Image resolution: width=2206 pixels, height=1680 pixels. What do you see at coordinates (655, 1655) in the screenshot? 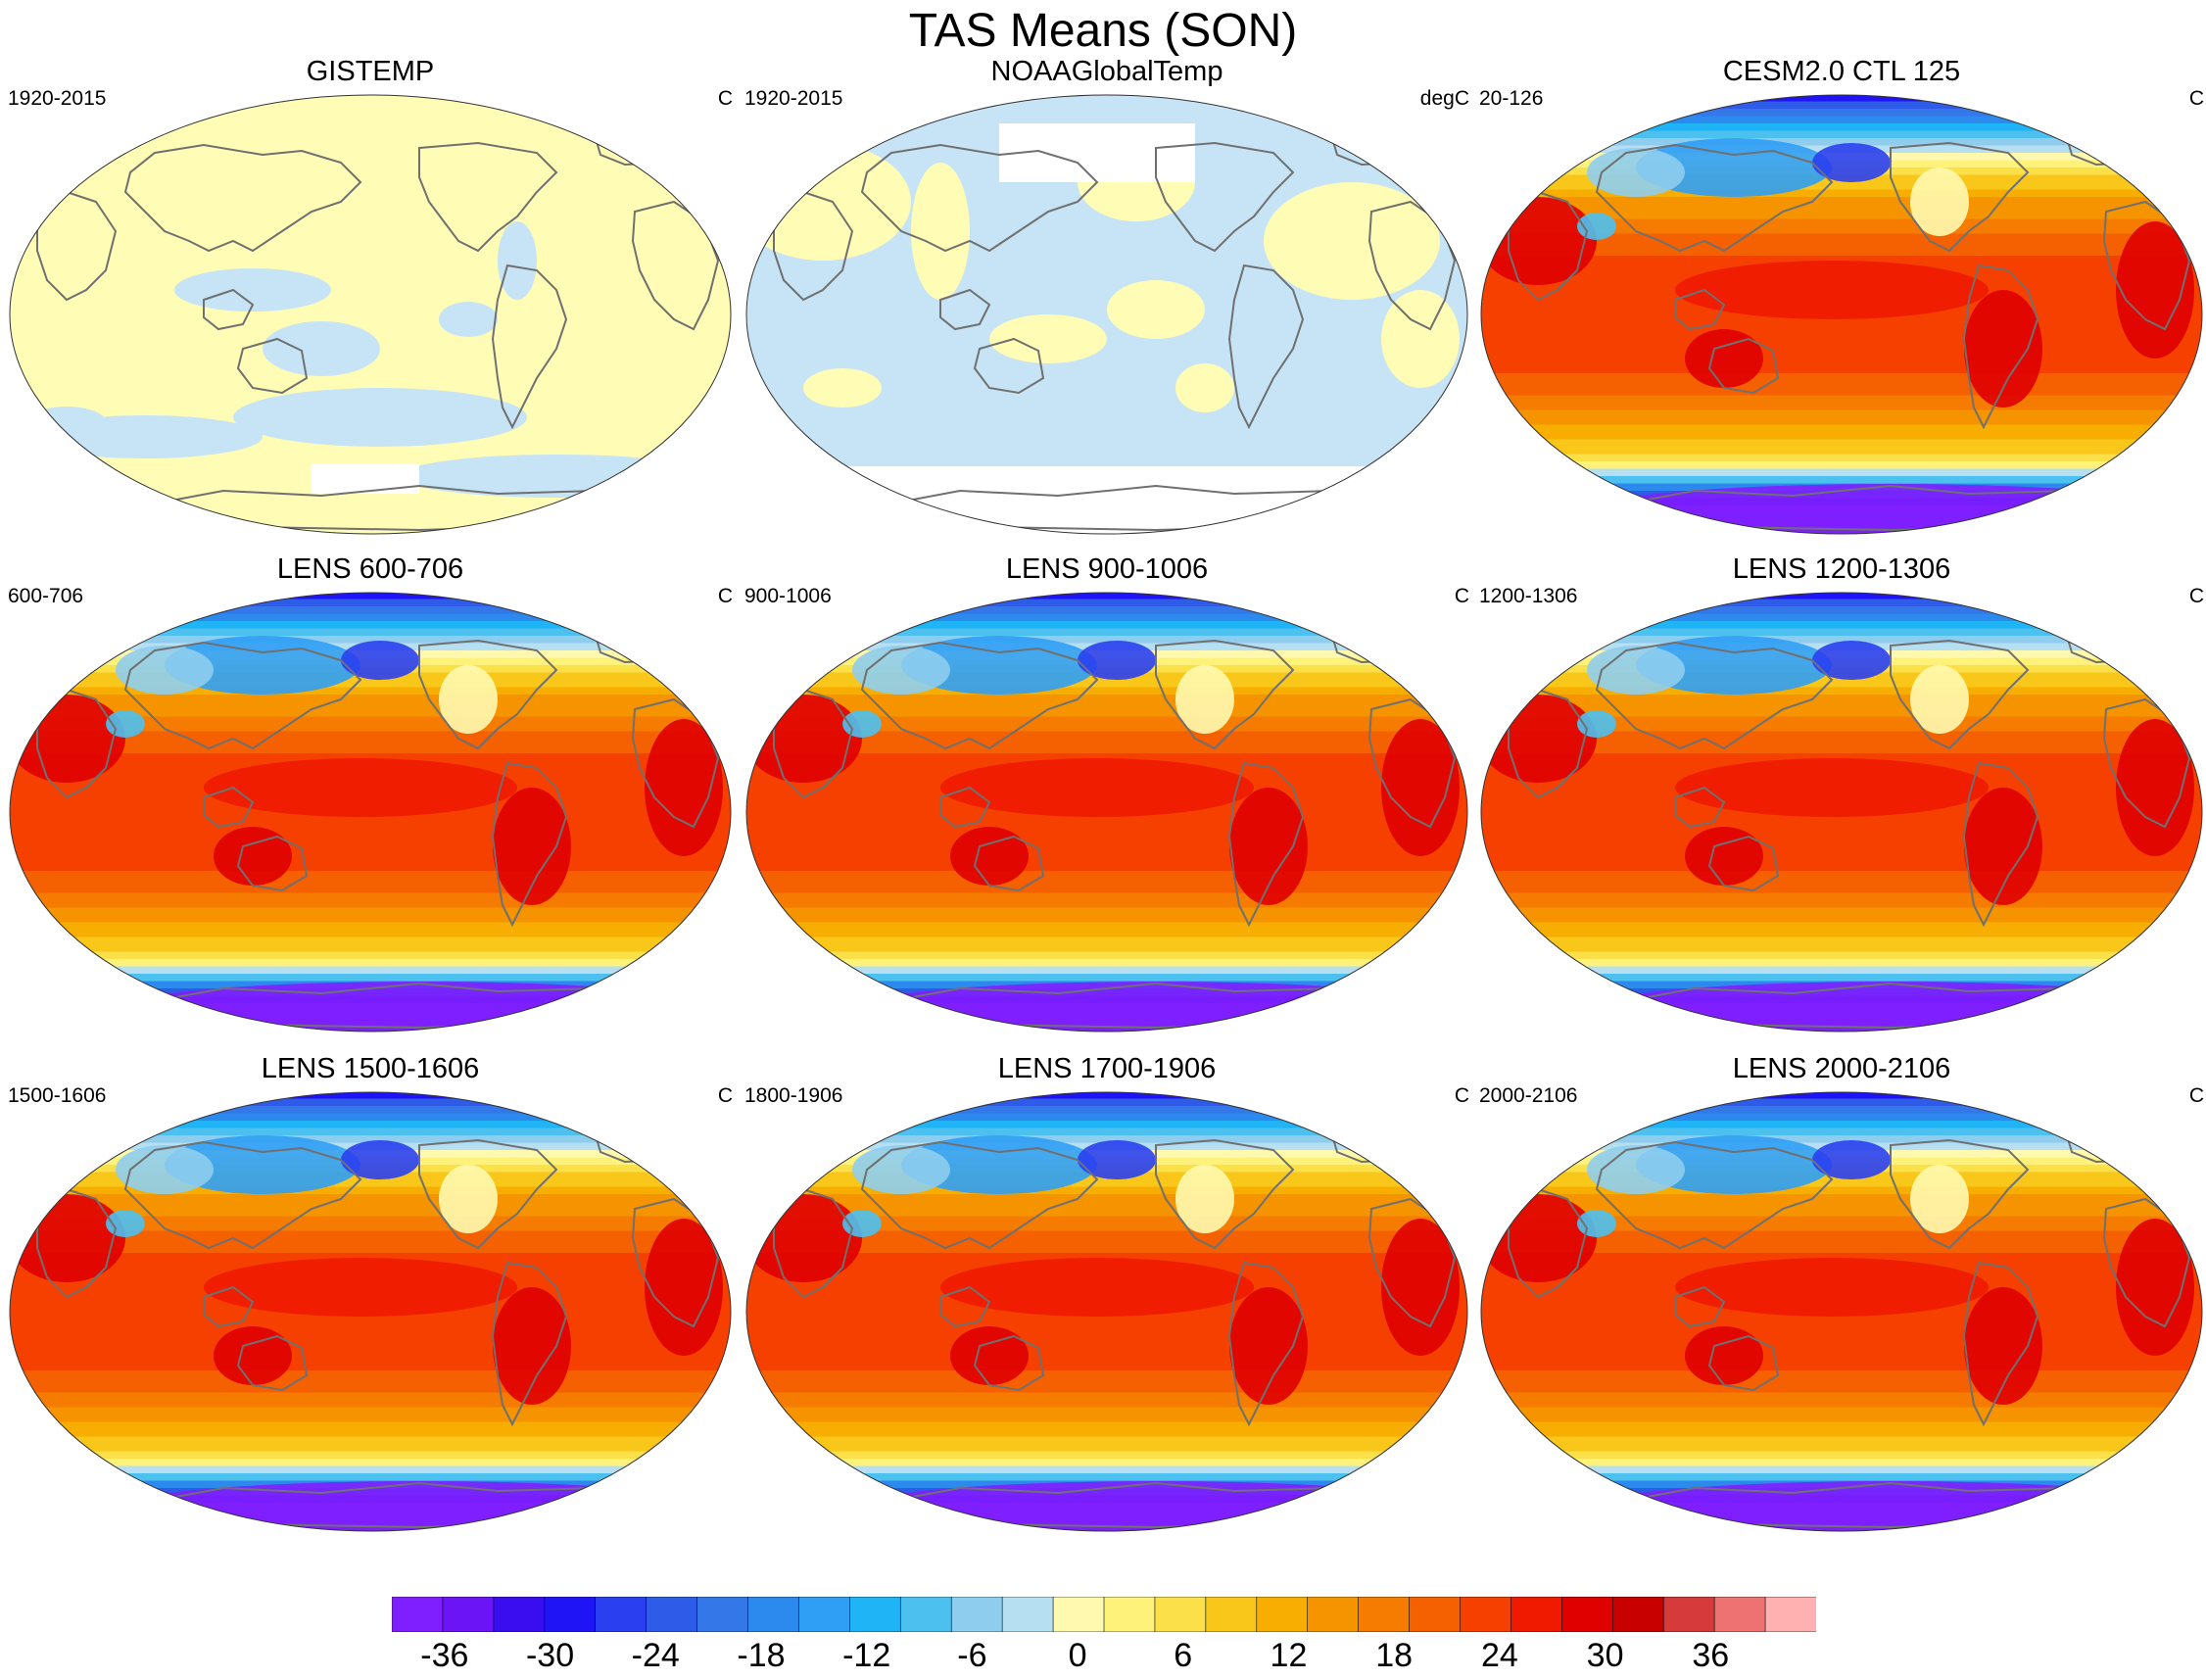
I see `colorbar-tick-label: -24` at bounding box center [655, 1655].